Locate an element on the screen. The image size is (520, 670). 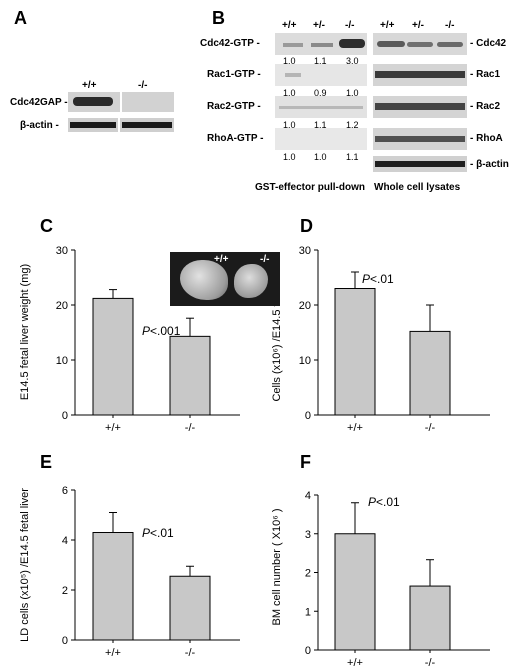
row-label-cdc42gap: Cdc42GAP - is located at coordinates (39, 102).